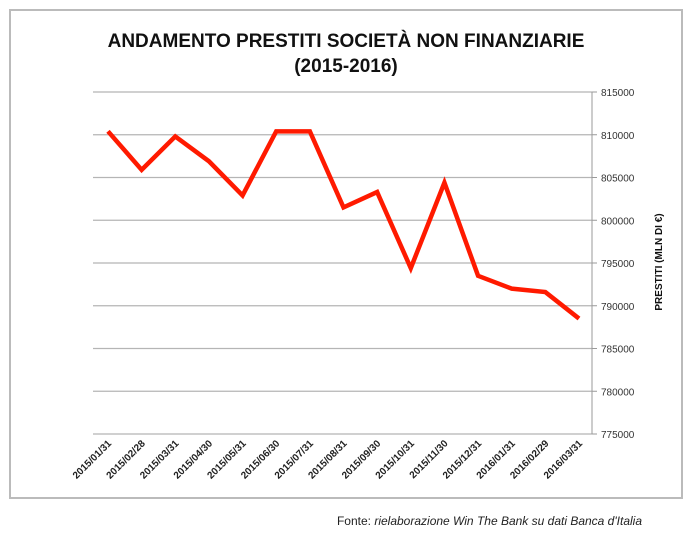  What do you see at coordinates (659, 261) in the screenshot?
I see `y-axis-label: PRESTITI (MLN DI €)` at bounding box center [659, 261].